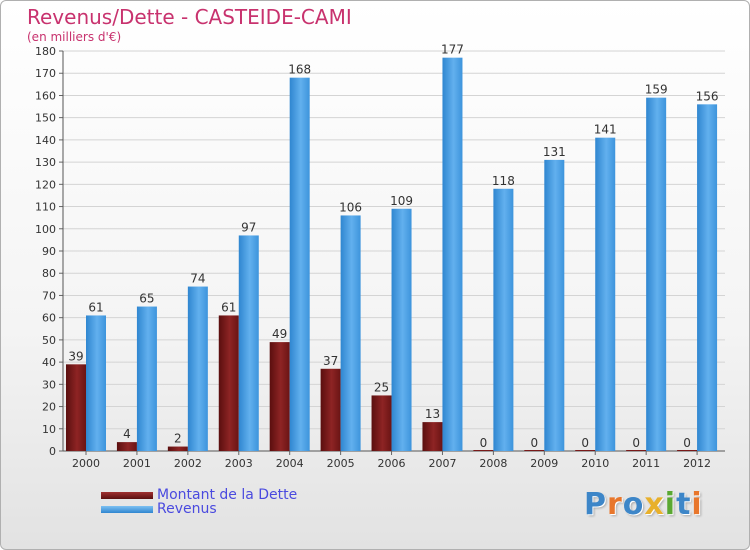  What do you see at coordinates (49, 318) in the screenshot?
I see `y-tick-label: 60` at bounding box center [49, 318].